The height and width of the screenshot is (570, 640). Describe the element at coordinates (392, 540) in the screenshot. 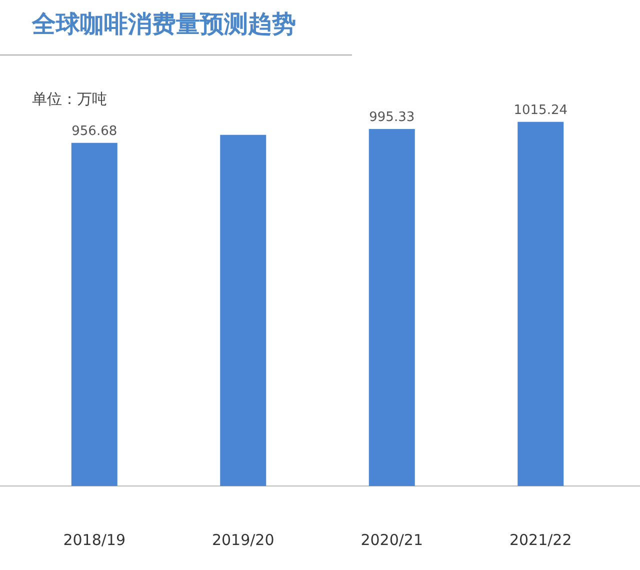

I see `x-tick-label: 2020/21` at that location.